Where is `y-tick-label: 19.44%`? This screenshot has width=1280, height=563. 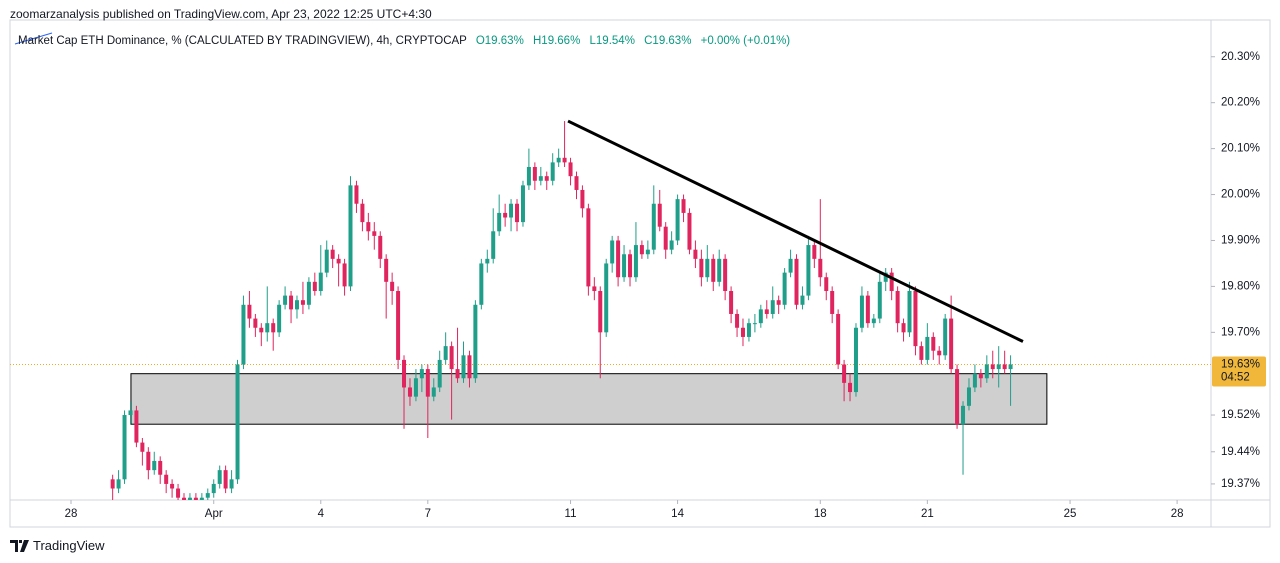 y-tick-label: 19.44% is located at coordinates (1240, 452).